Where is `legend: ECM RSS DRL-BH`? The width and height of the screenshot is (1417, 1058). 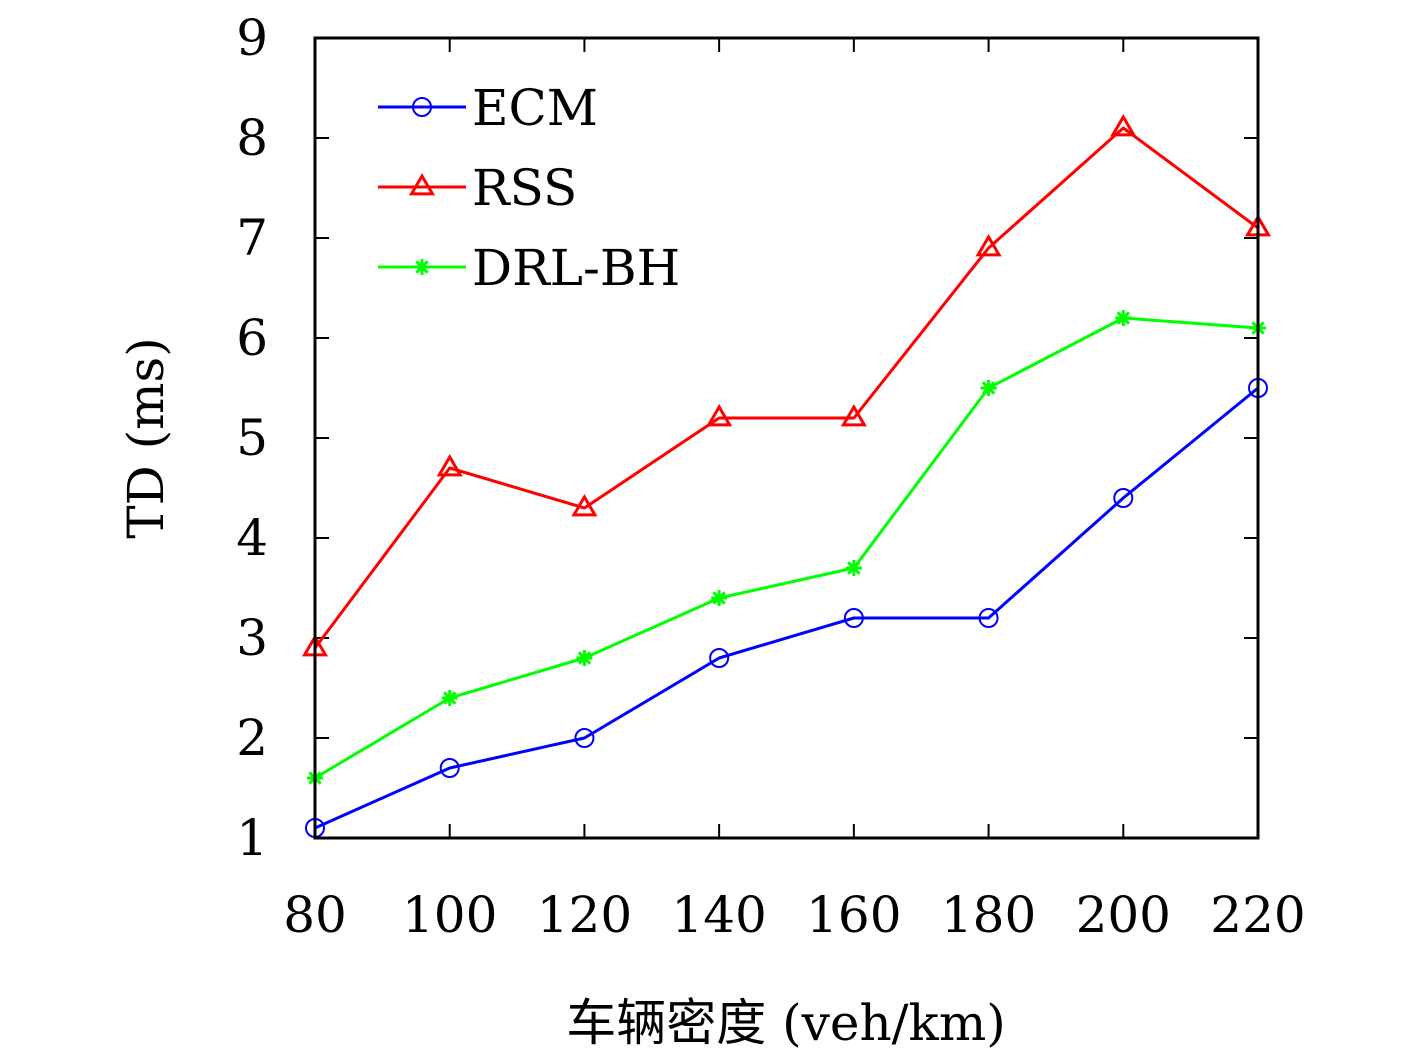
legend: ECM RSS DRL-BH is located at coordinates (529, 188).